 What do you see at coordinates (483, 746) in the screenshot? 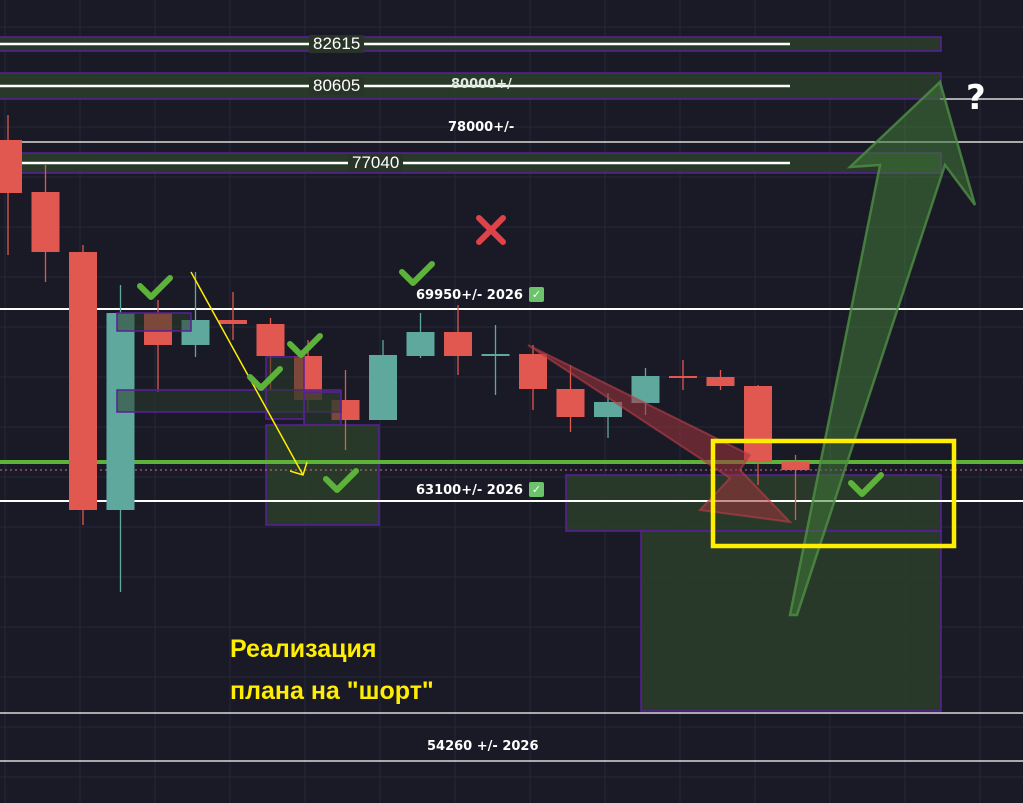
I see `annotation-54260: 54260 +/- 2026` at bounding box center [483, 746].